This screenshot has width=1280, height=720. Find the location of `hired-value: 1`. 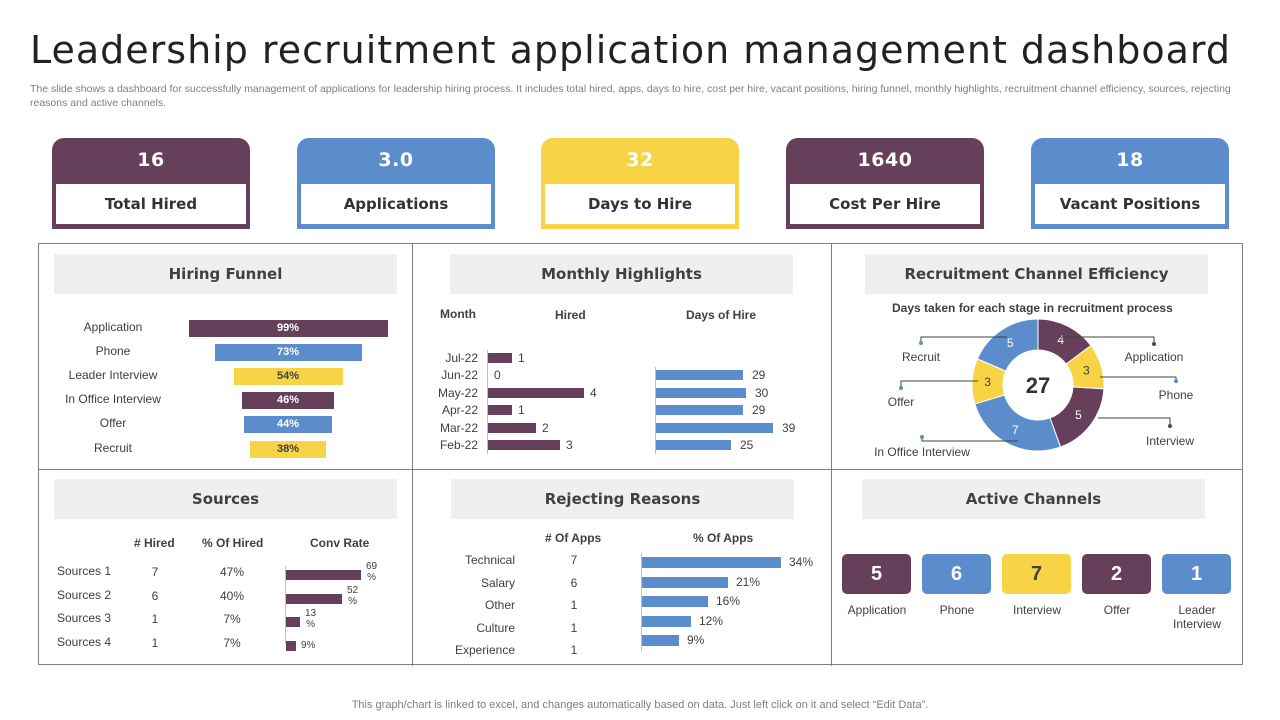

hired-value: 1 is located at coordinates (521, 358).